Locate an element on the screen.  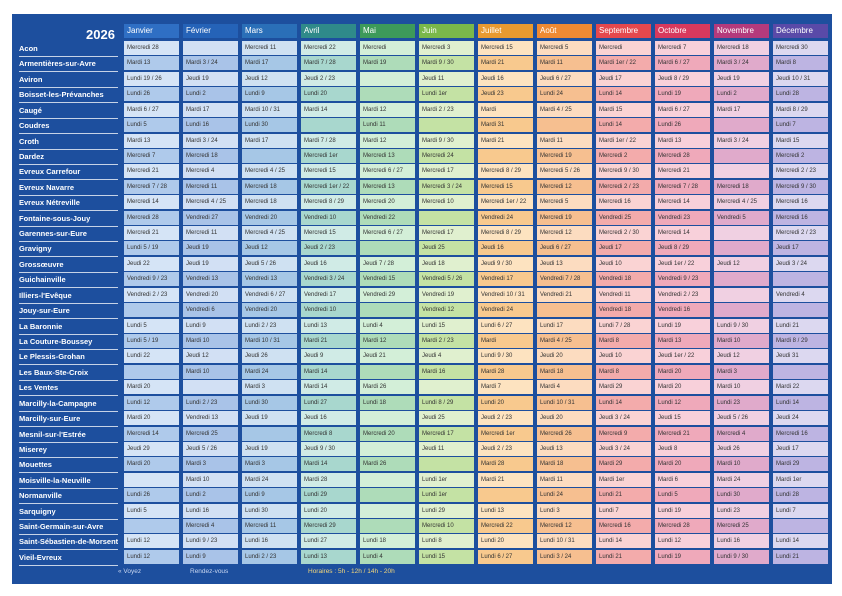
date-cell: Mardi 2 / 23 is located at coordinates (446, 109).